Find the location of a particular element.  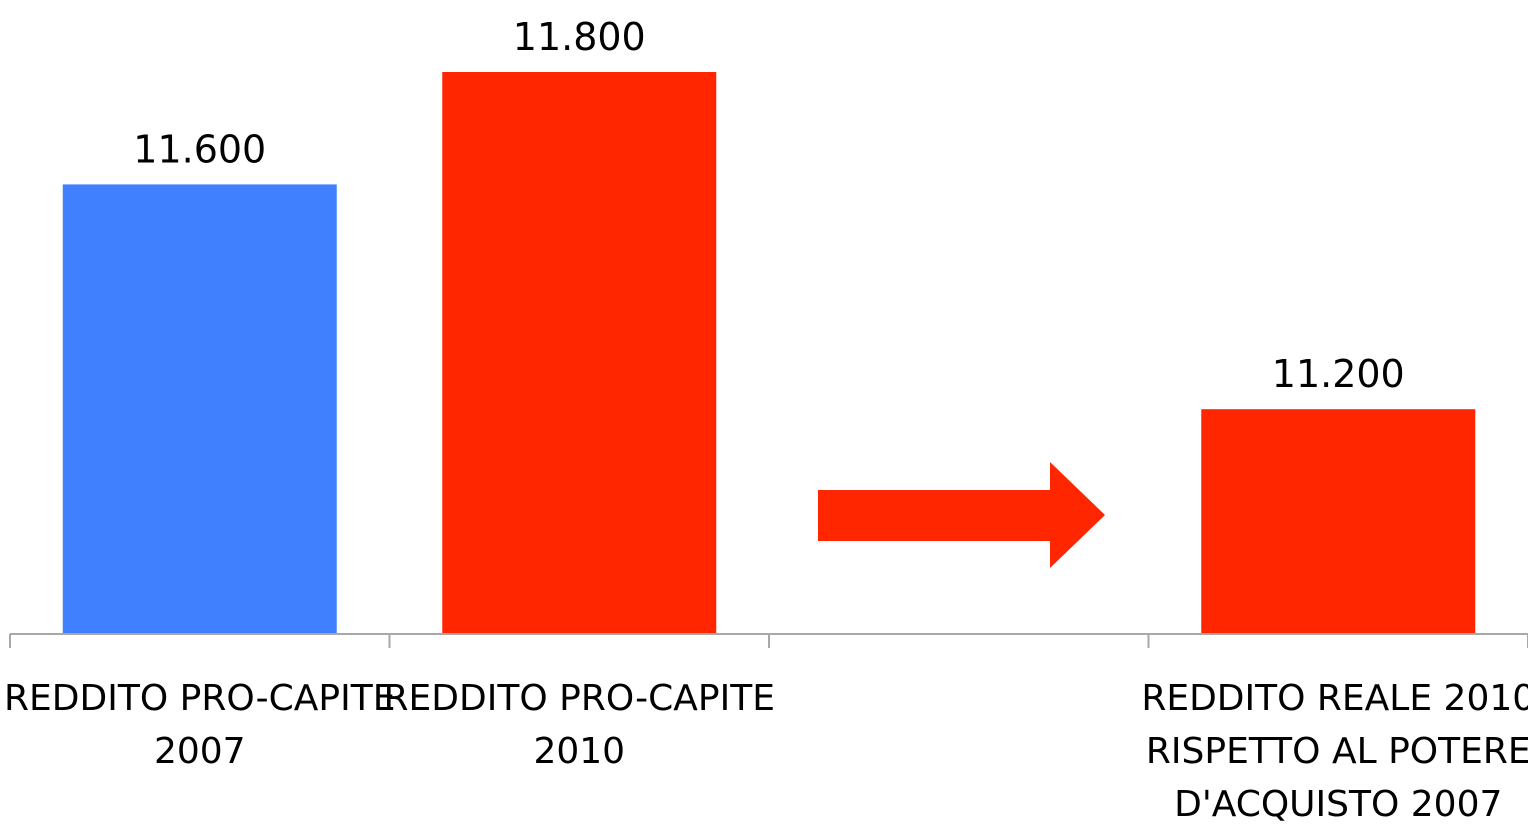

arrow-group is located at coordinates (961, 515).